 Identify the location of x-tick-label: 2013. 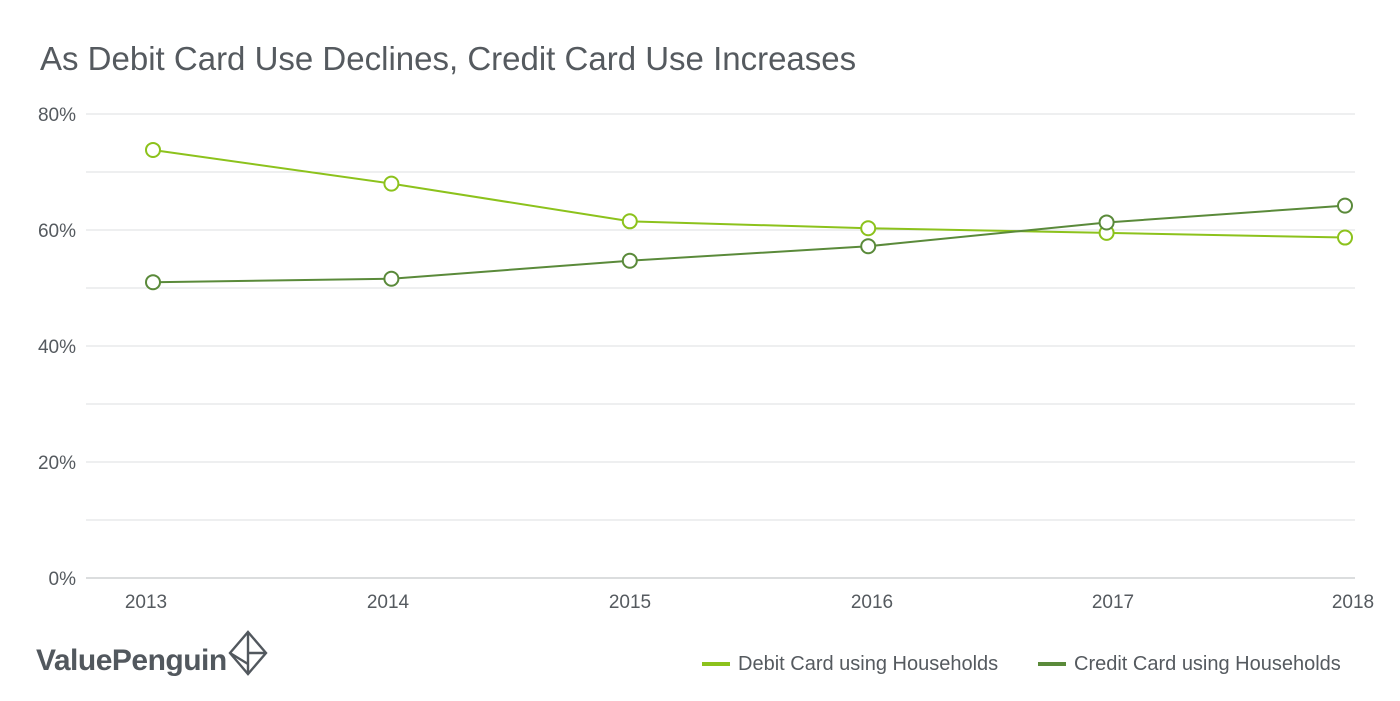
(146, 602).